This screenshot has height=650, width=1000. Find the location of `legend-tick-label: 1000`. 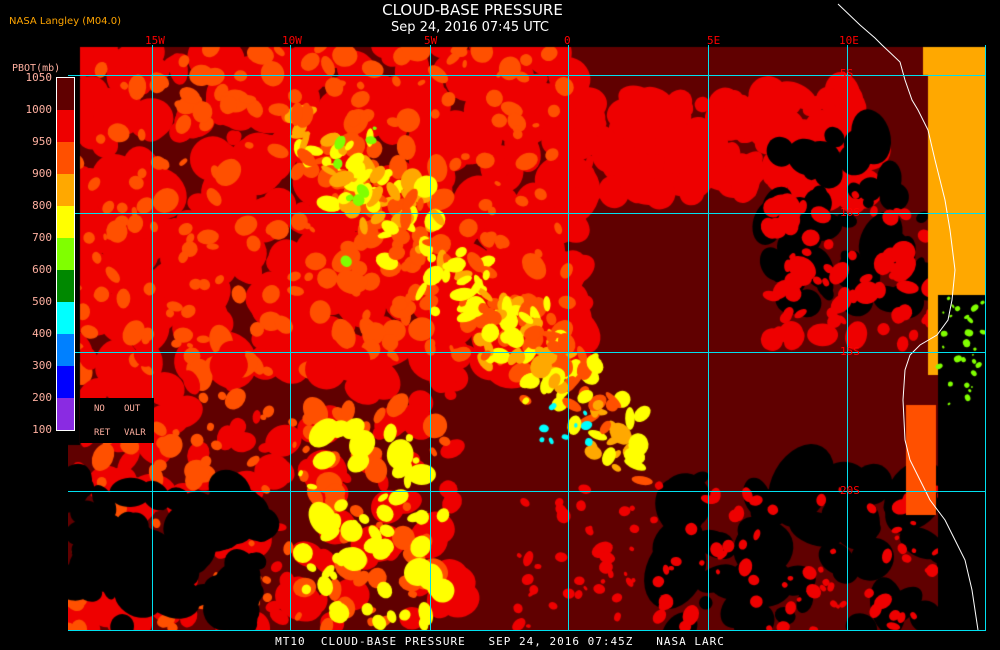

legend-tick-label: 1000 is located at coordinates (39, 109).